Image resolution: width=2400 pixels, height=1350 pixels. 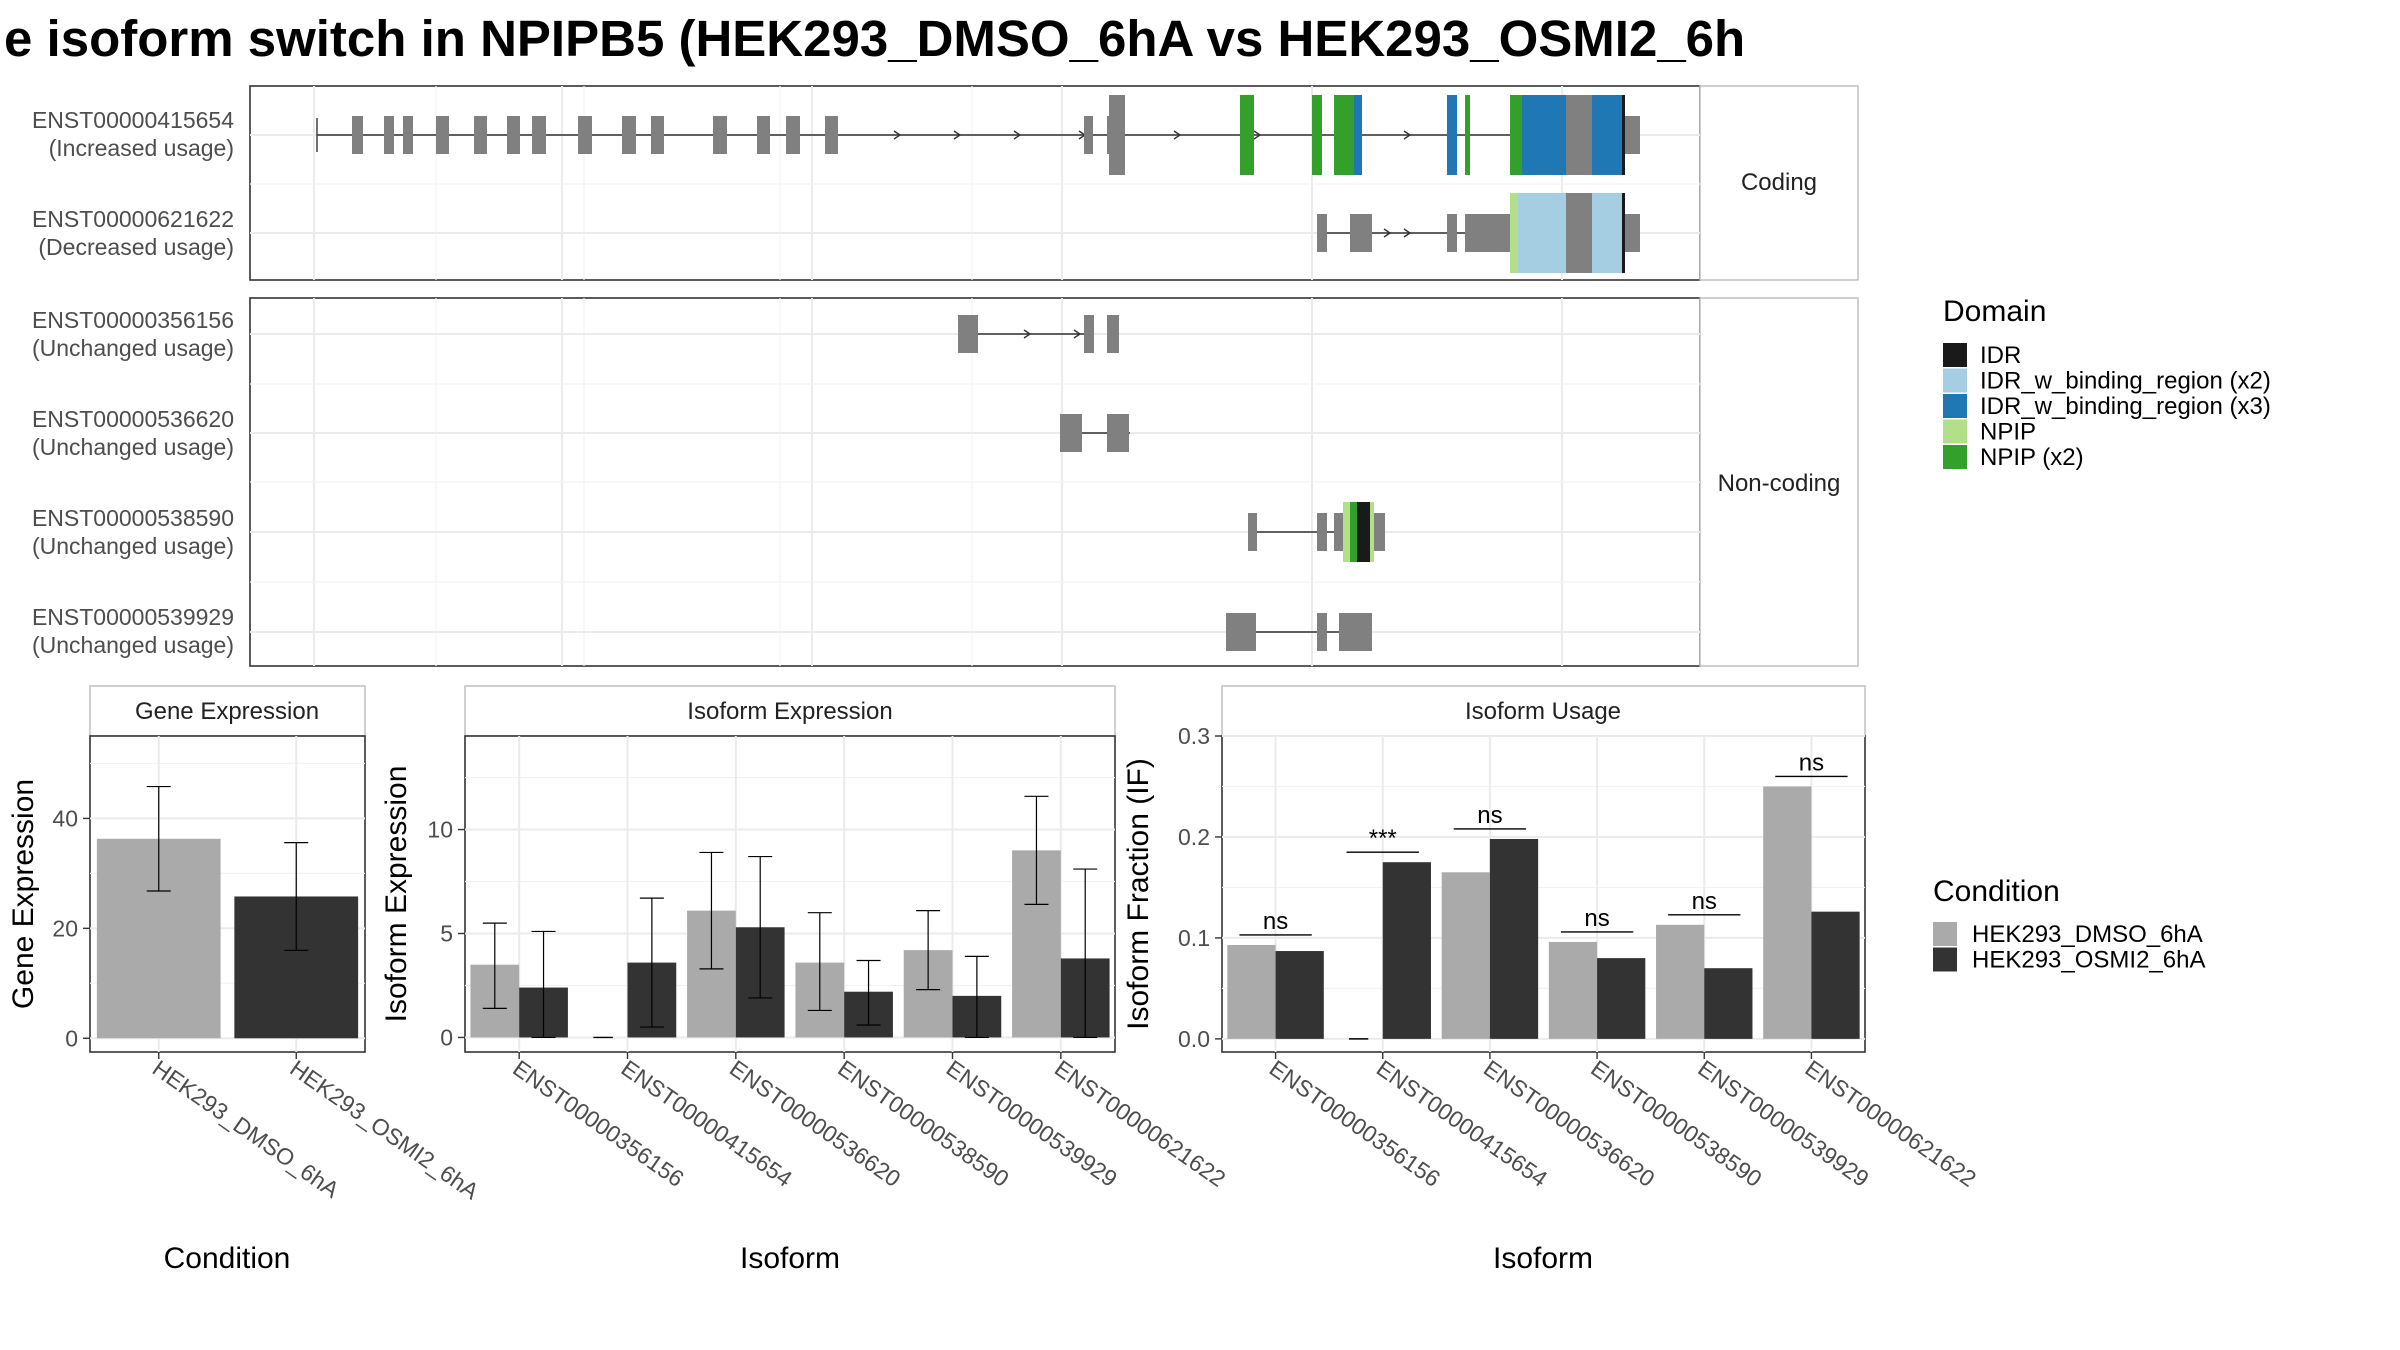 What do you see at coordinates (136, 247) in the screenshot?
I see `transcript-label-usage: (Decreased usage)` at bounding box center [136, 247].